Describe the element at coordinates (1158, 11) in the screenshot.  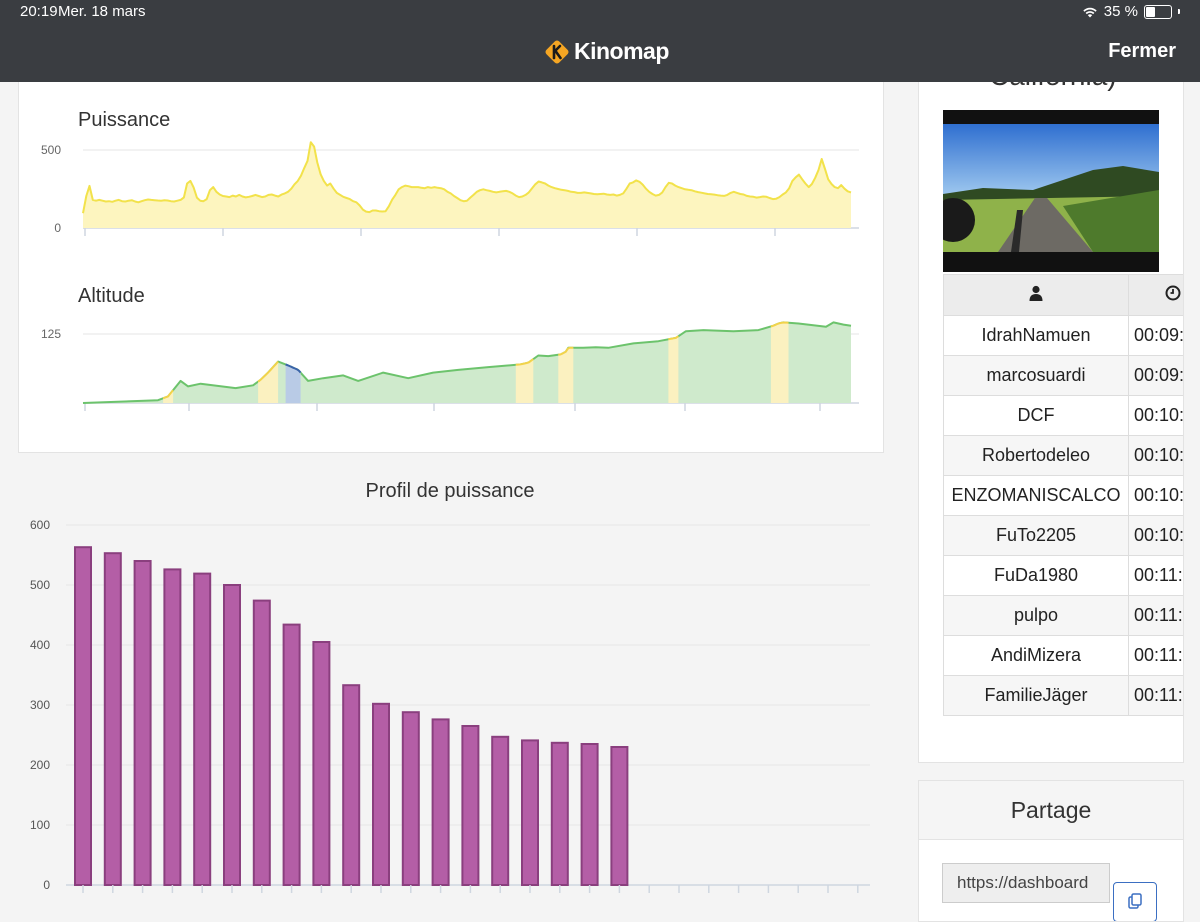
I see `battery-icon` at that location.